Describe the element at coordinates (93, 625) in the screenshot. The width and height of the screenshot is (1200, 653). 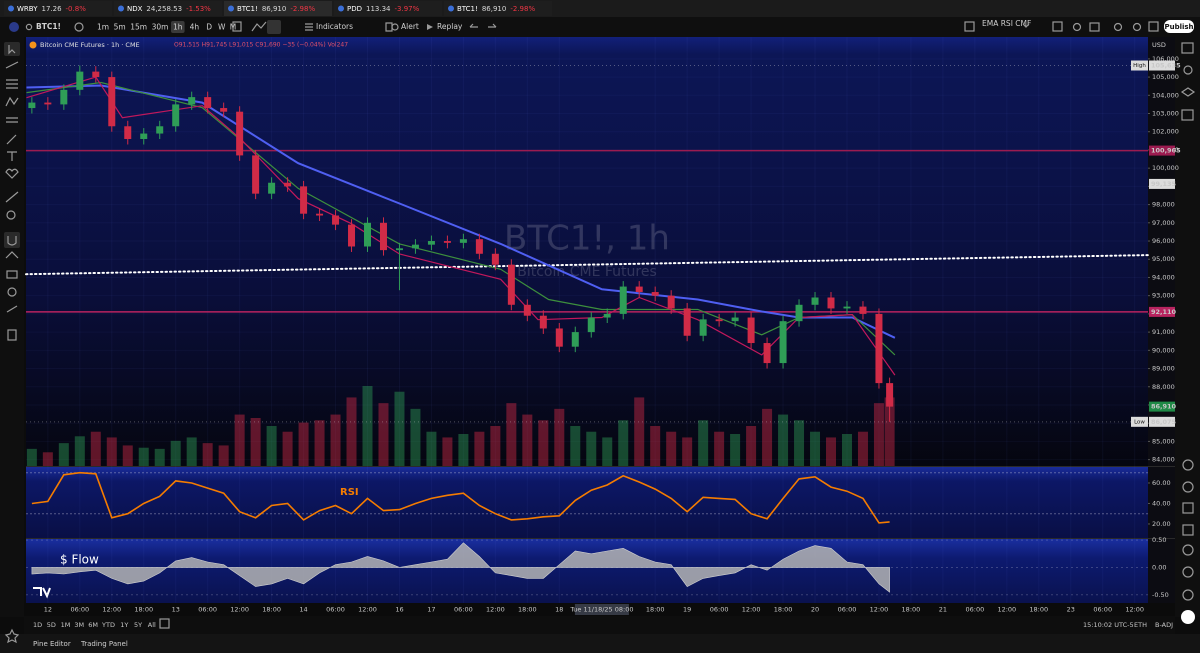
I see `range-button: 6M` at that location.